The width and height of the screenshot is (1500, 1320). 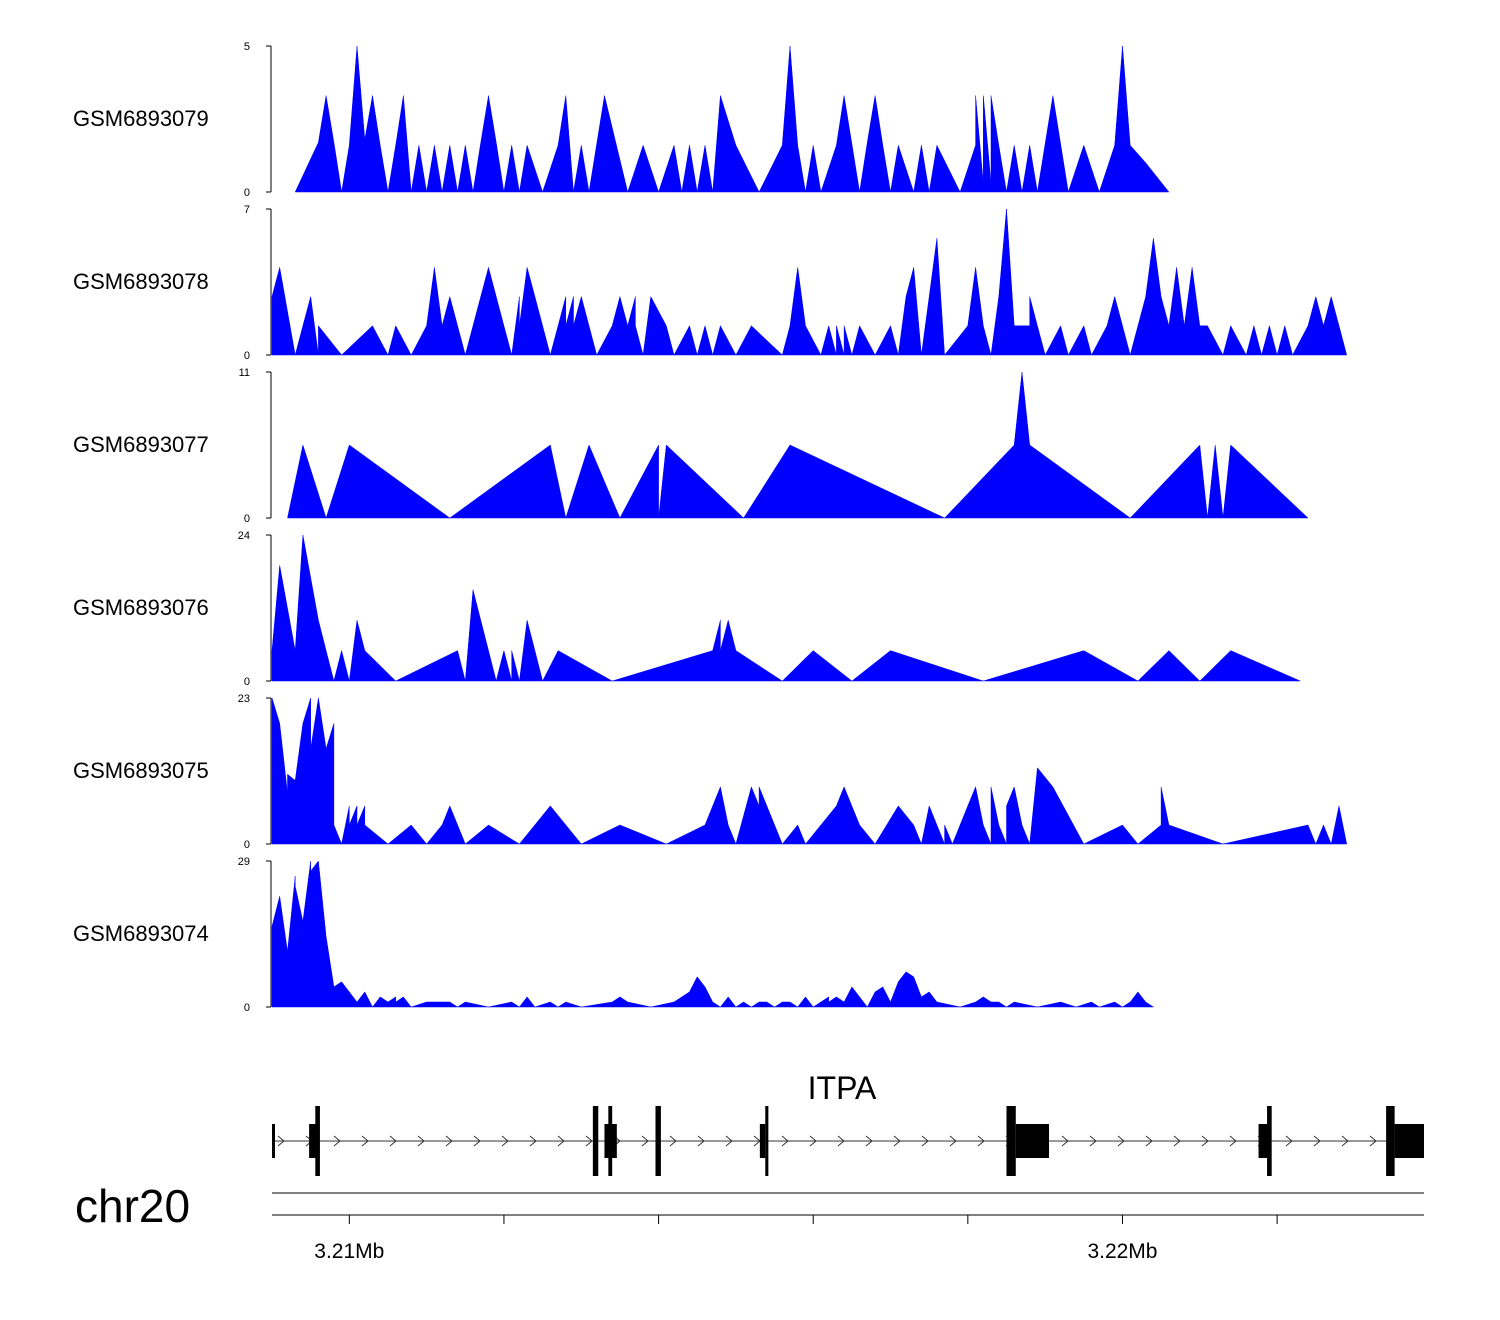 I want to click on track-label: GSM6893074, so click(x=141, y=933).